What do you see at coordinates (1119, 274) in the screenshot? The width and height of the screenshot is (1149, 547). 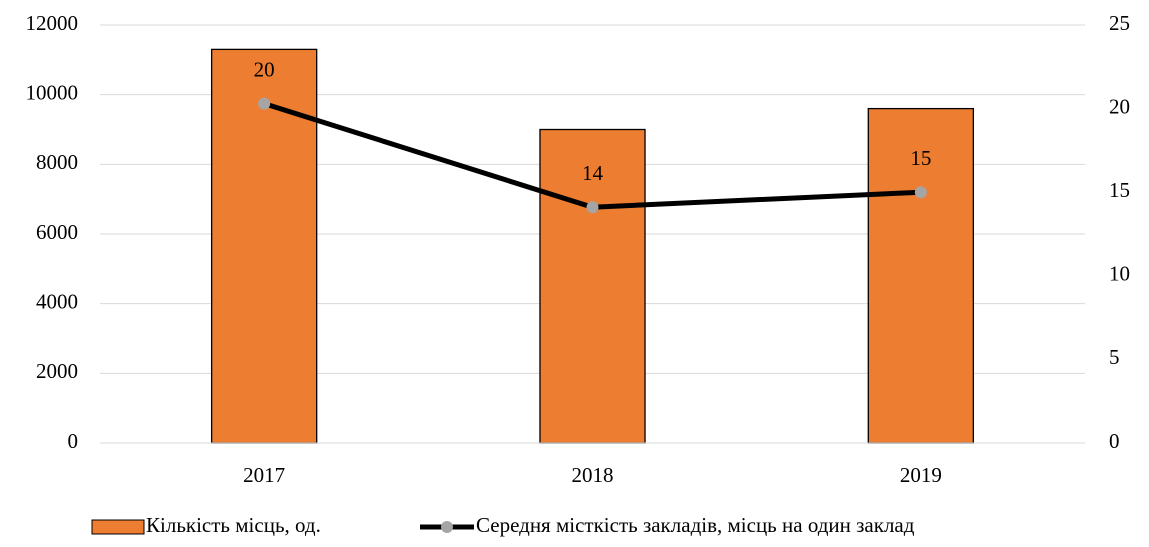 I see `y2-tick-label: 10` at bounding box center [1119, 274].